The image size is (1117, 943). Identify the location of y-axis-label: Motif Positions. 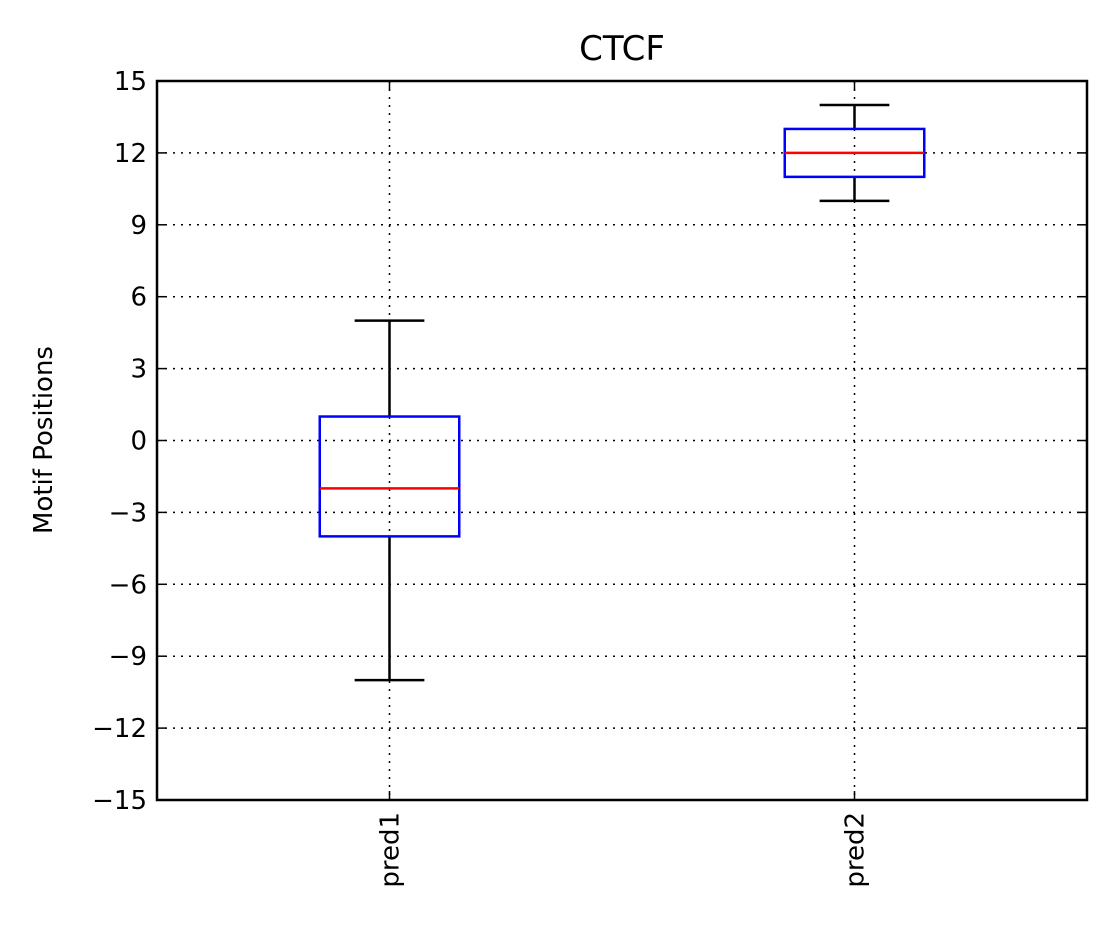
(44, 440).